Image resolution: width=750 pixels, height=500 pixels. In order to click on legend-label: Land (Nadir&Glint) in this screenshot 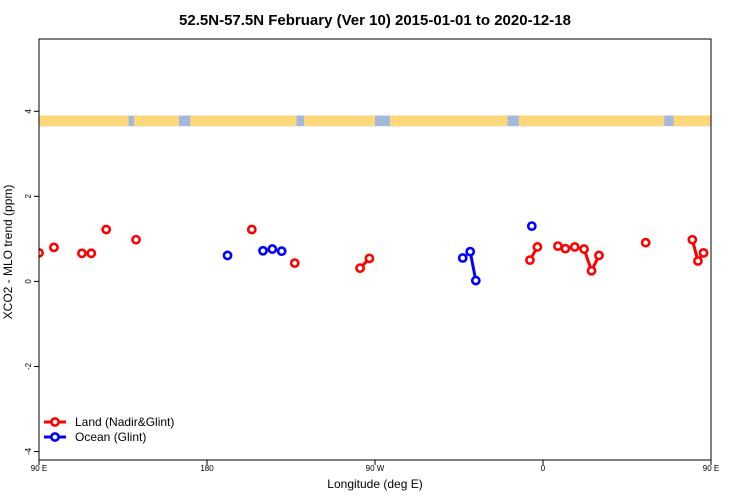, I will do `click(124, 422)`.